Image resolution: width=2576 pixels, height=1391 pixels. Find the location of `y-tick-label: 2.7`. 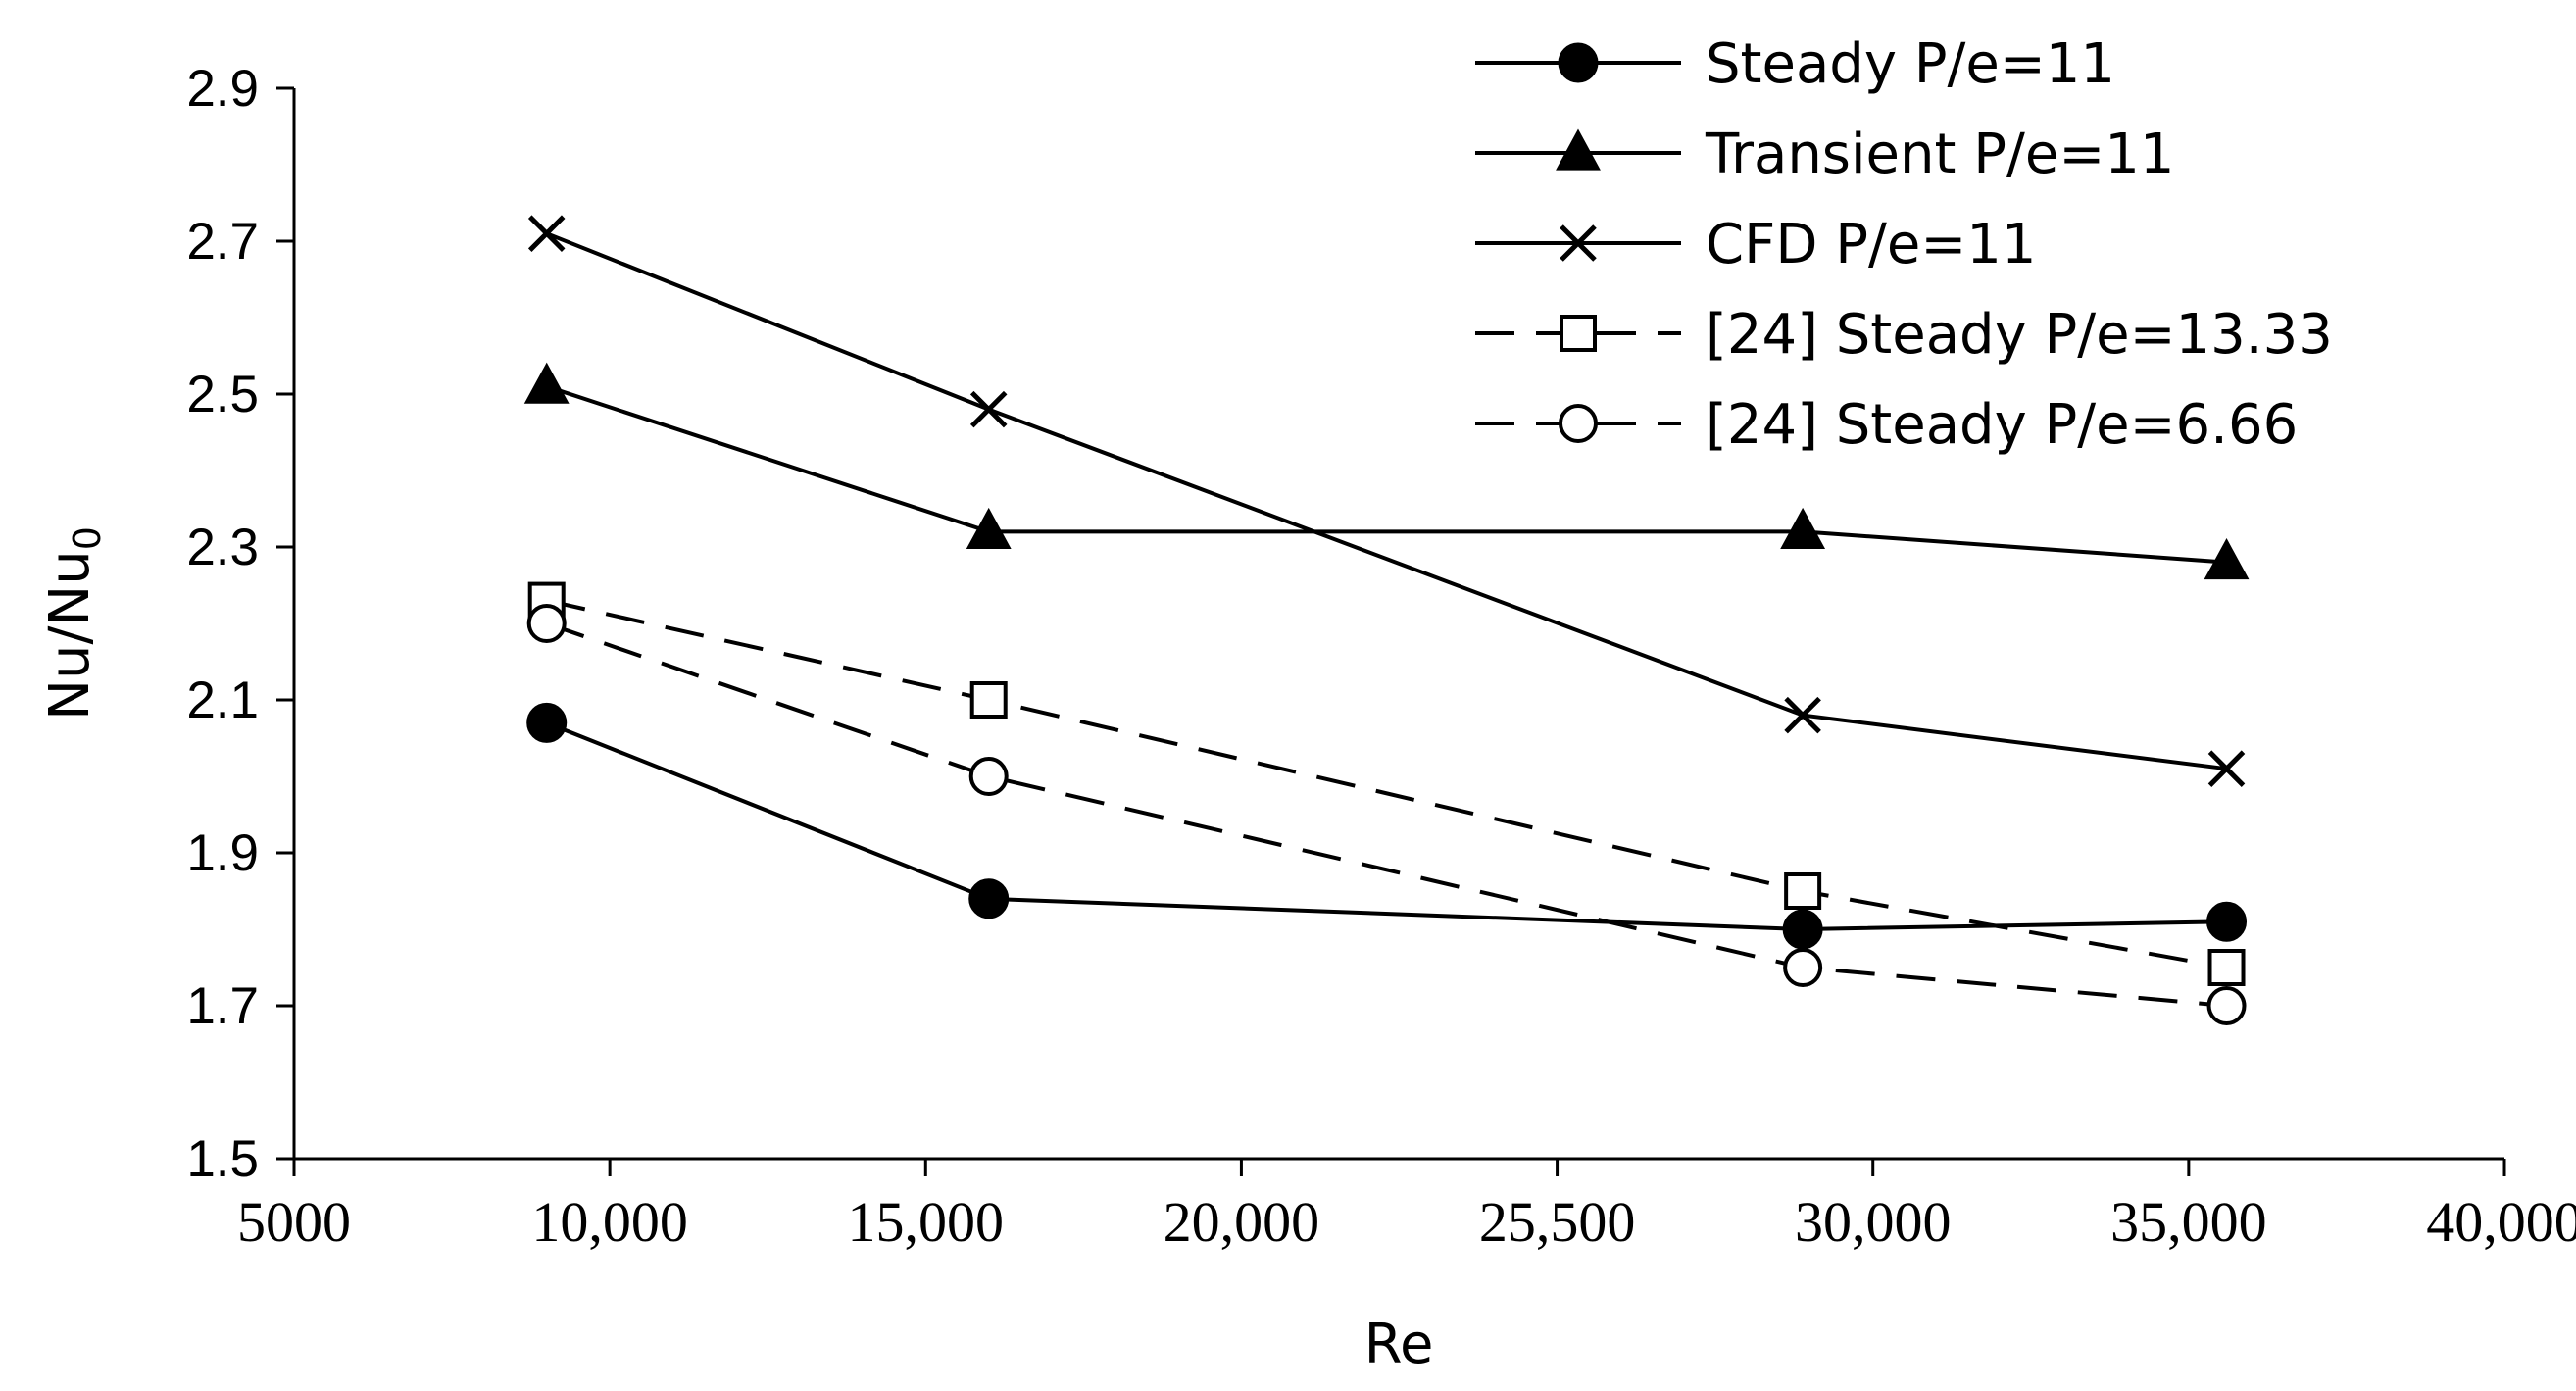

y-tick-label: 2.7 is located at coordinates (222, 242).